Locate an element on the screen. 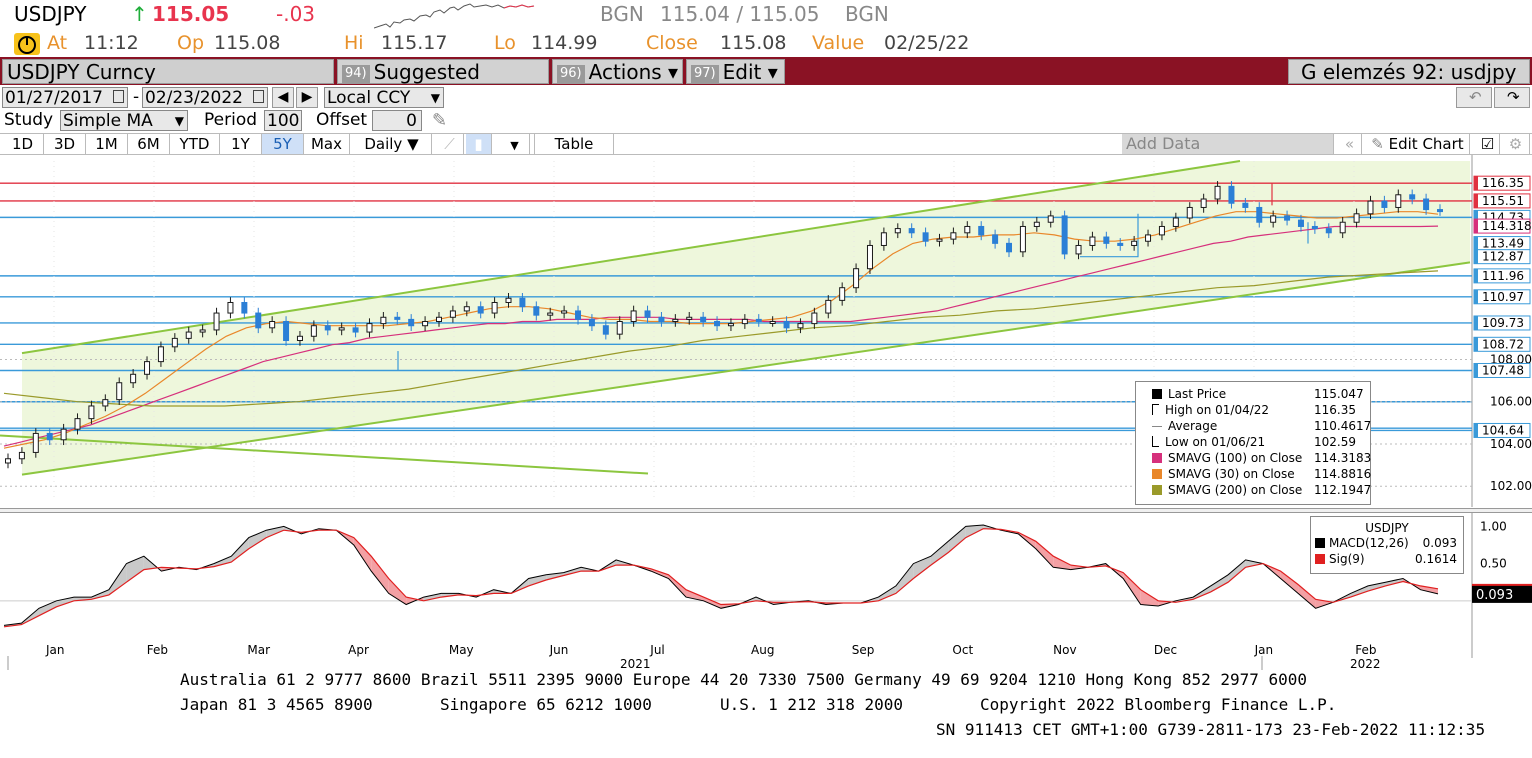  edit-button: 97) Edit ▾ is located at coordinates (735, 71).